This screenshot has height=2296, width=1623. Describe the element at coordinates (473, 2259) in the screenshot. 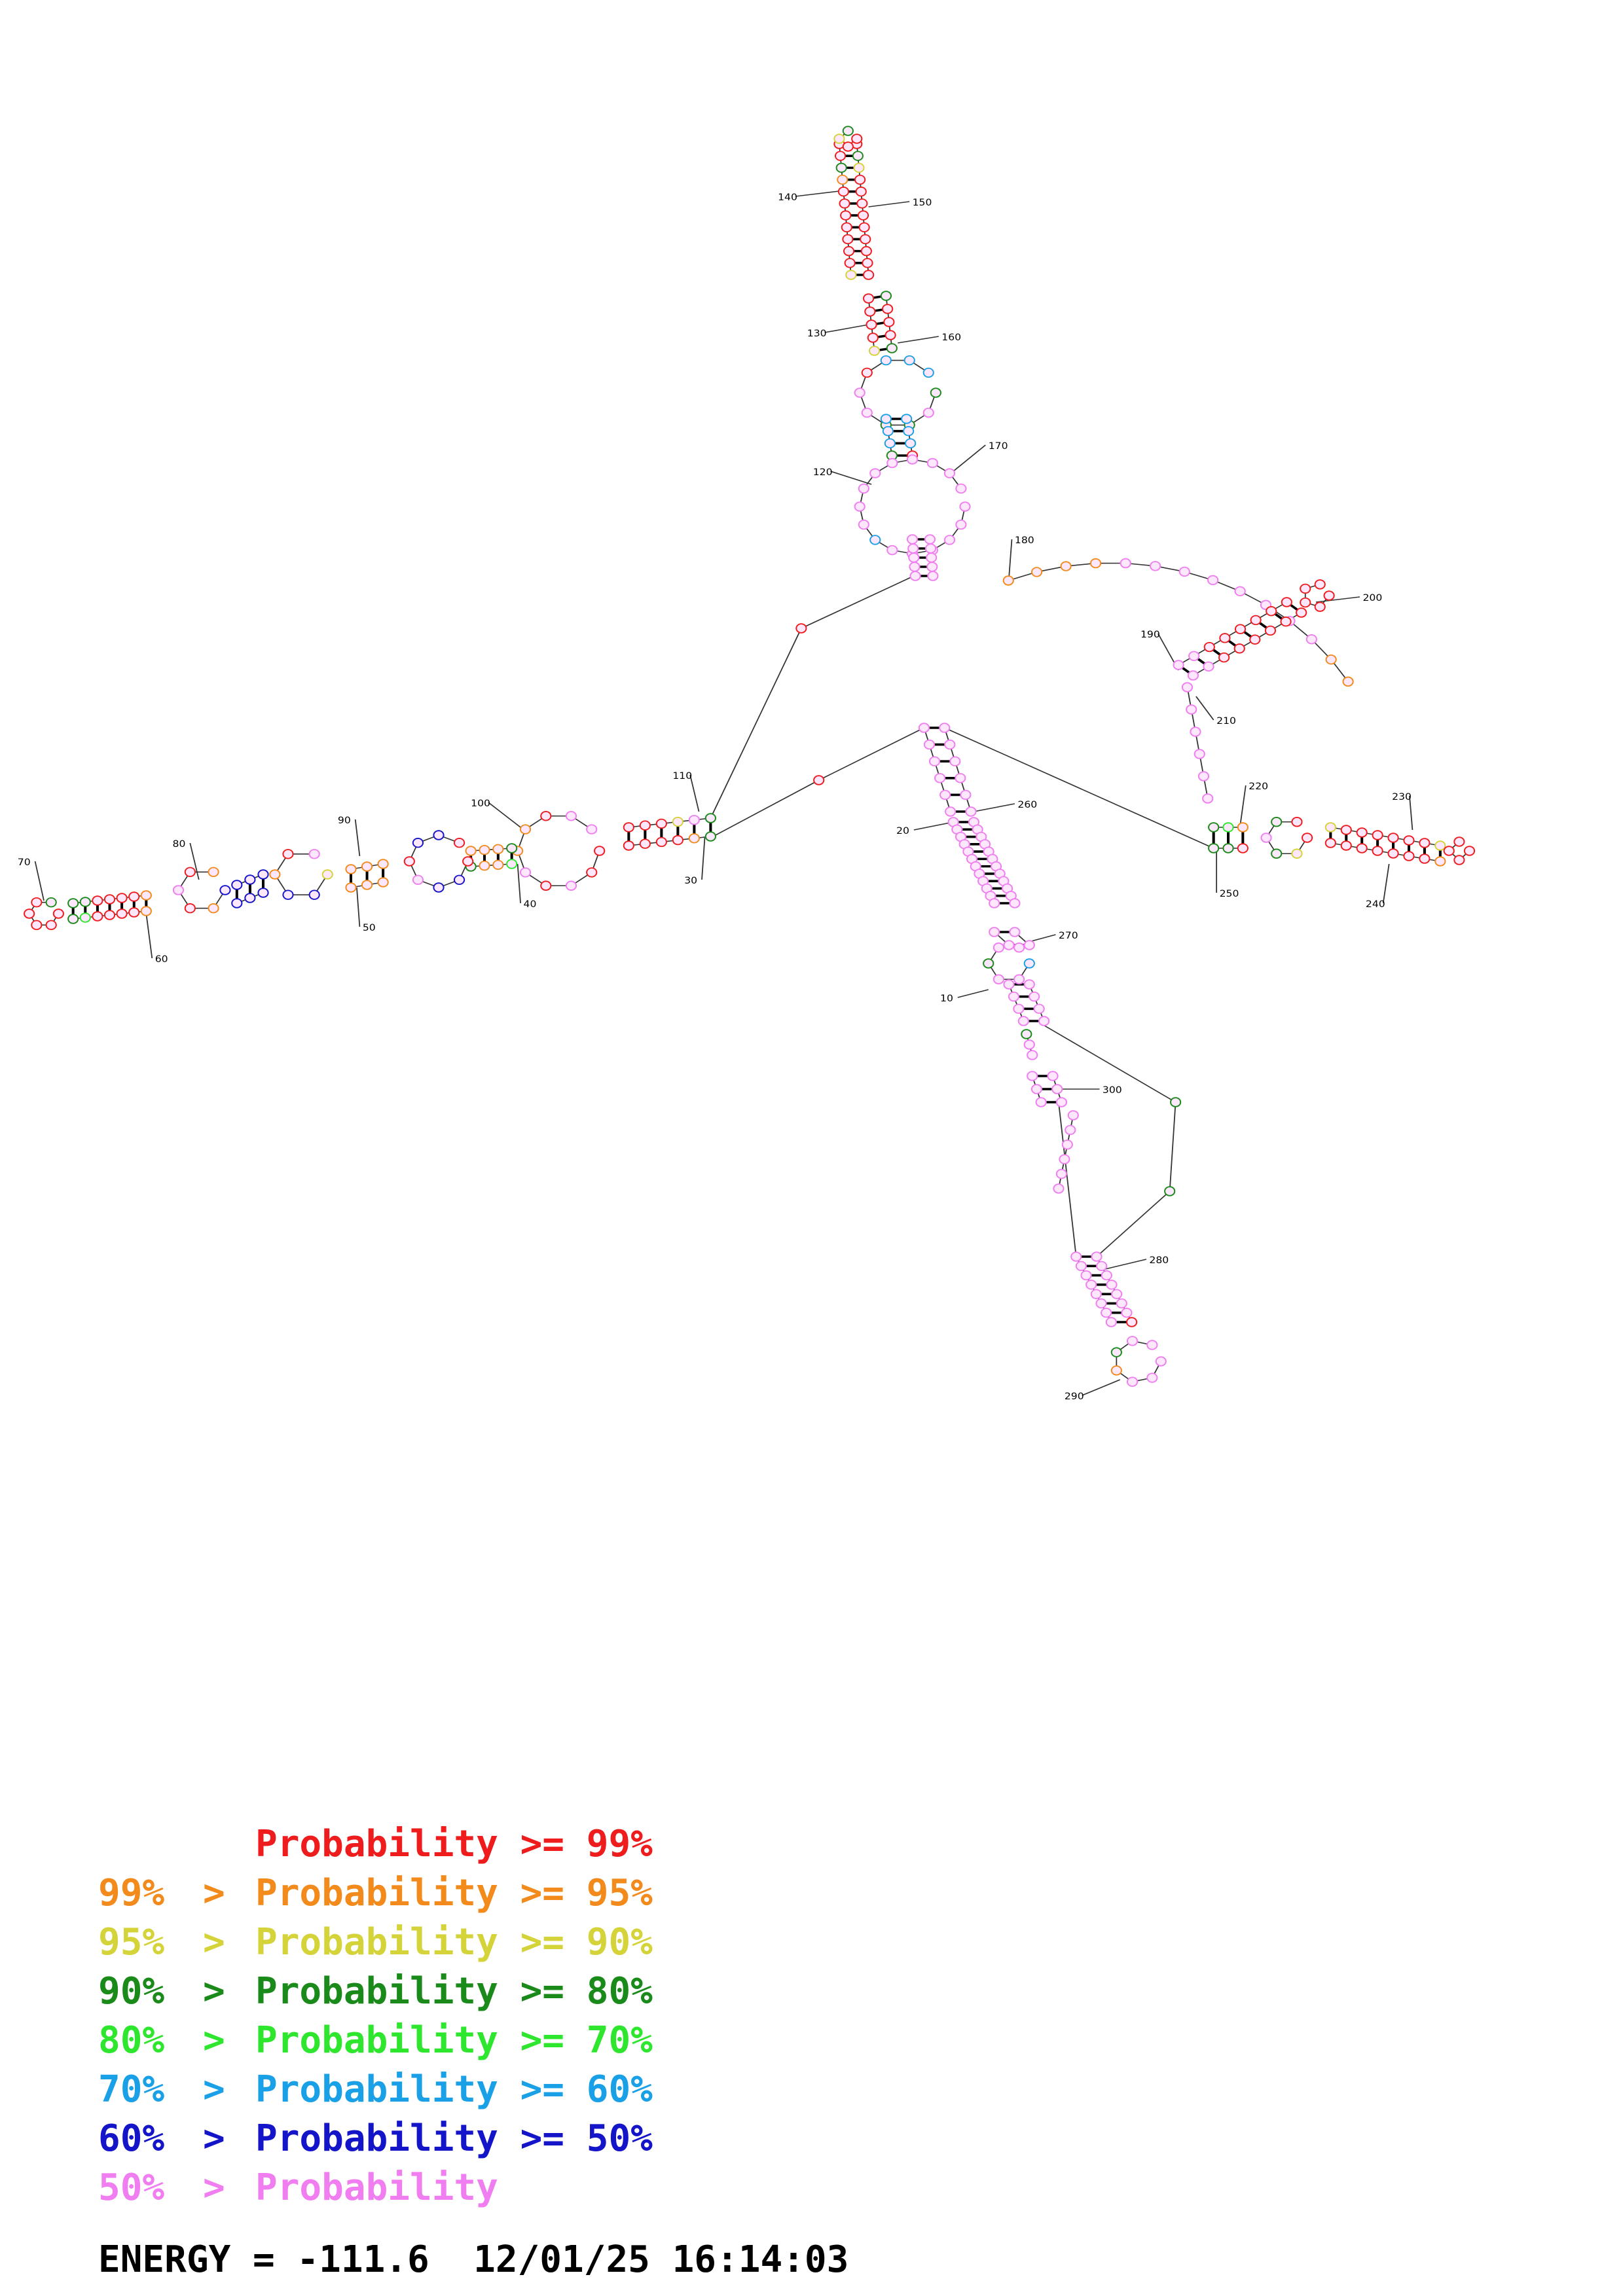

I see `energy-timestamp: ENERGY = -111.6 12/01/25 16:14:03` at that location.